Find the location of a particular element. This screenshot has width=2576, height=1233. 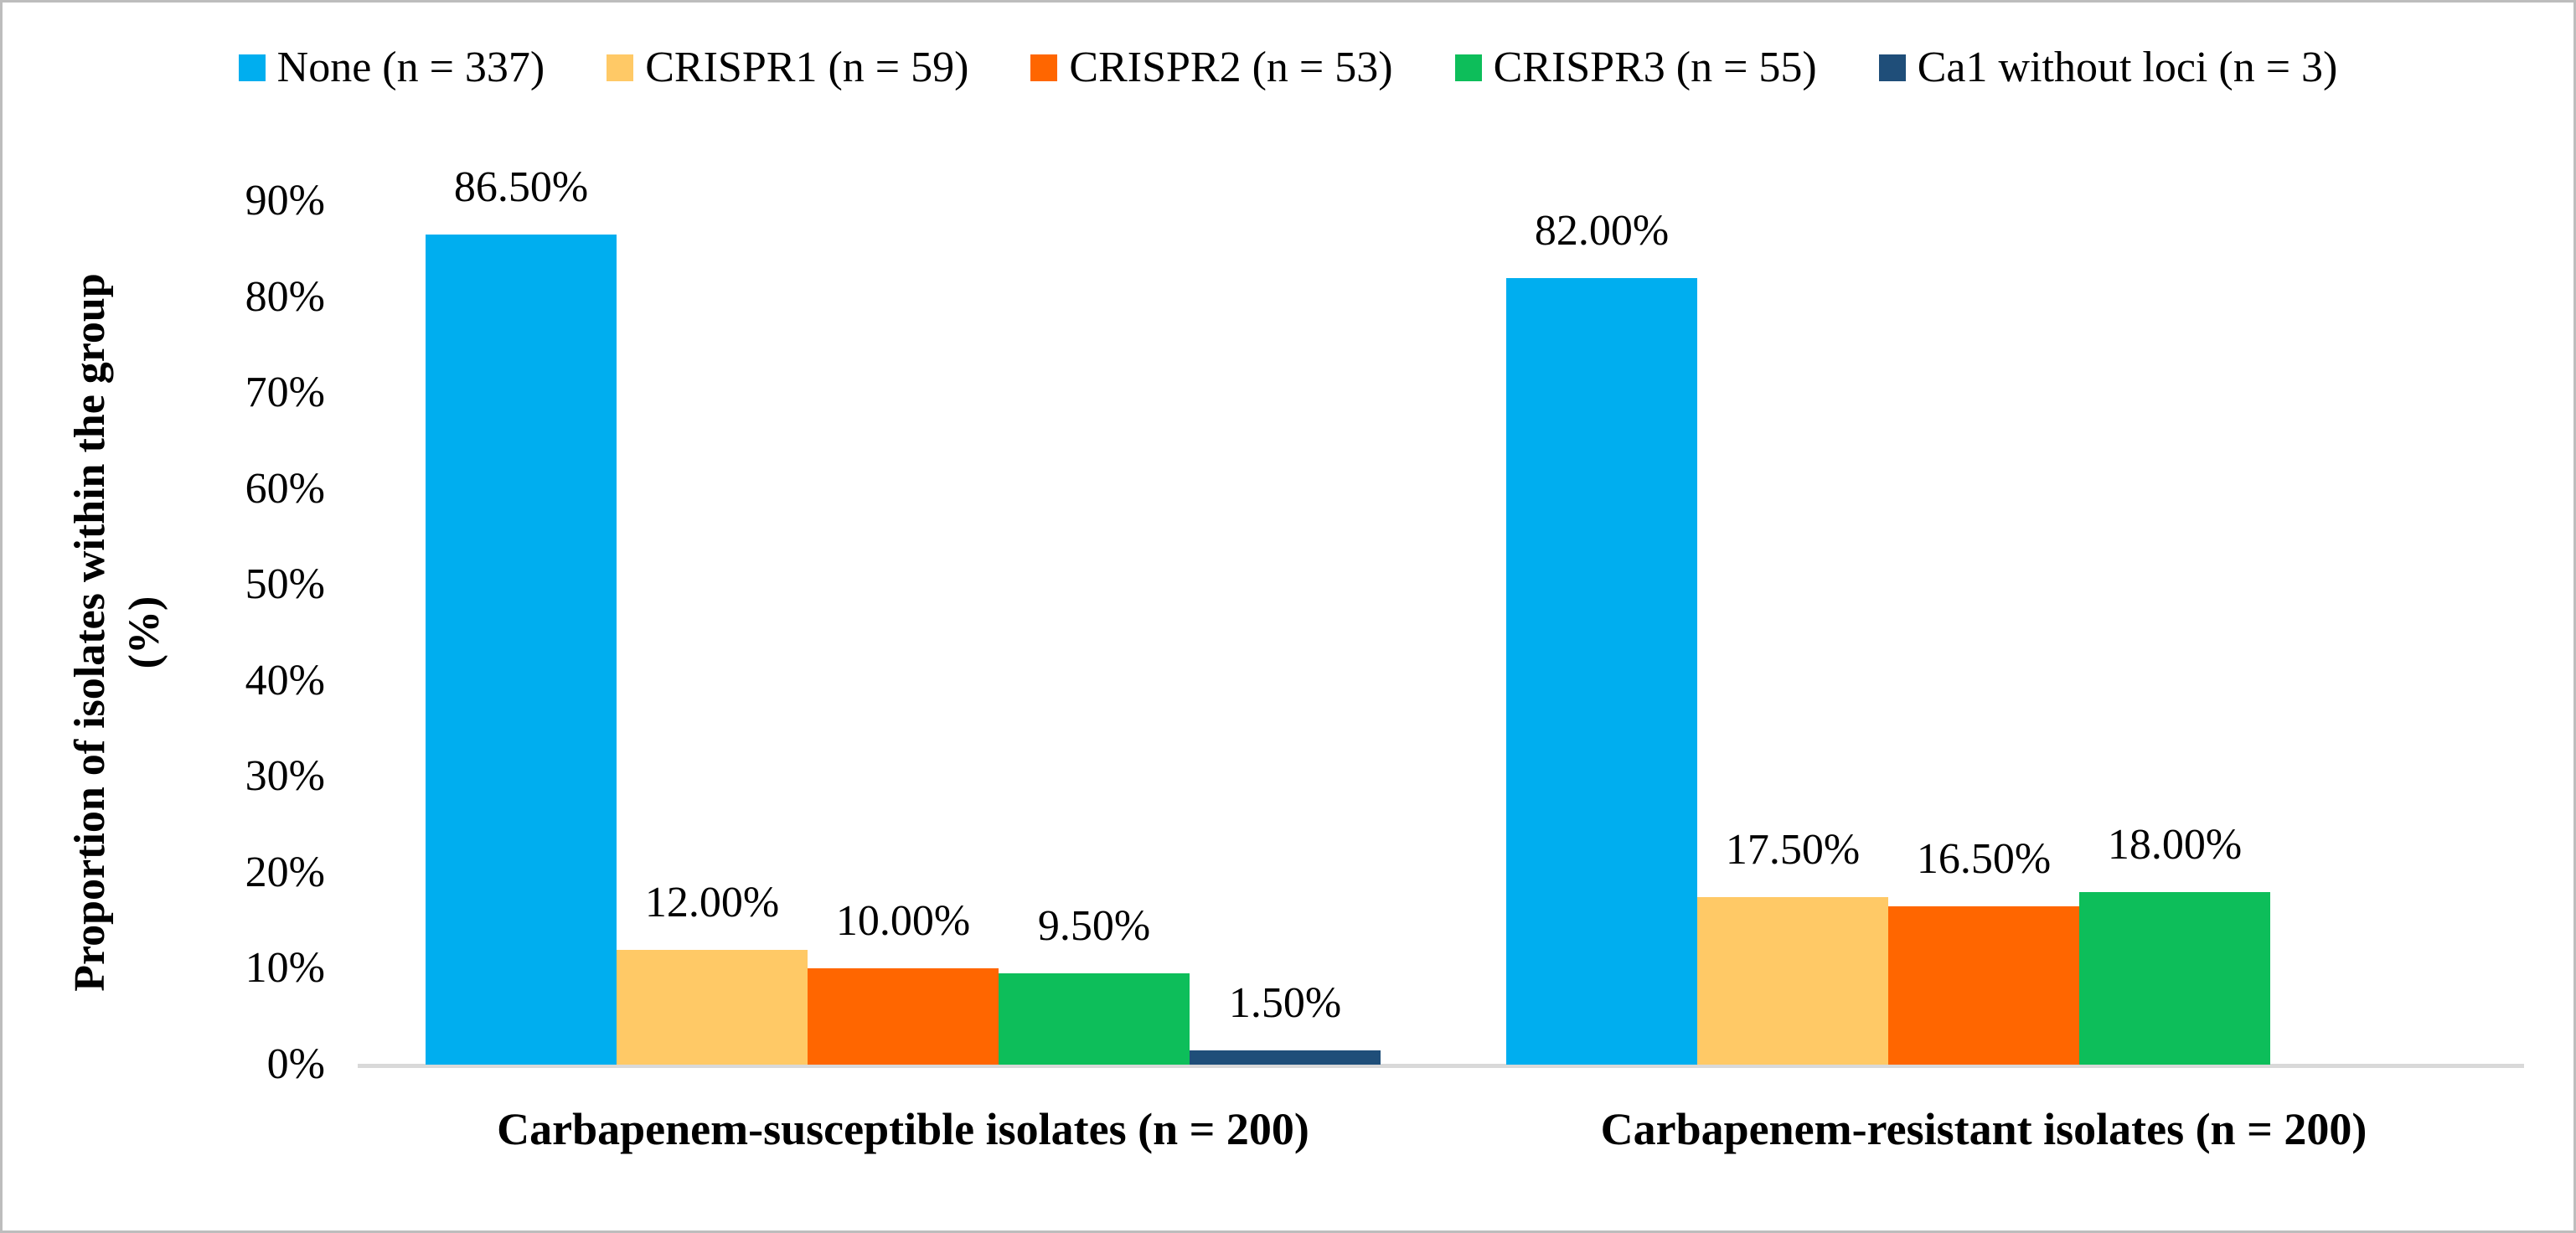

y-tick-label: 80% is located at coordinates (285, 296).